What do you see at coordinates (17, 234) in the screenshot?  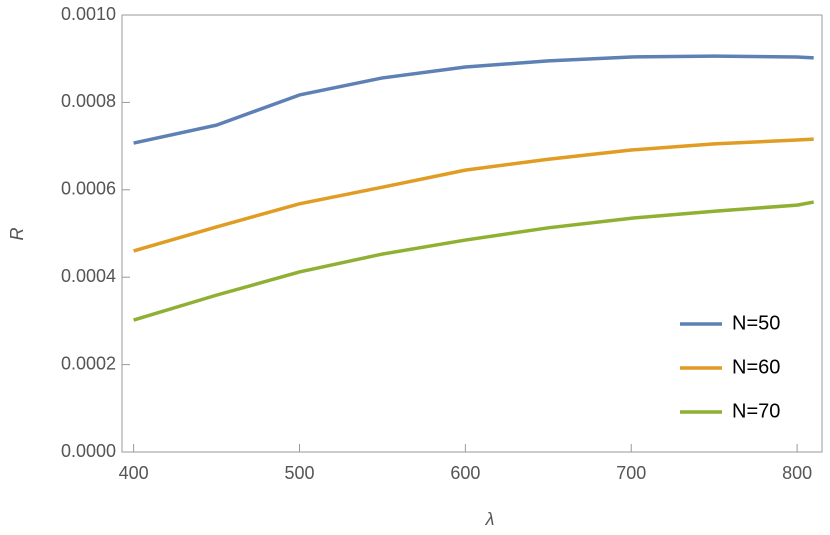 I see `y-axis-label: R` at bounding box center [17, 234].